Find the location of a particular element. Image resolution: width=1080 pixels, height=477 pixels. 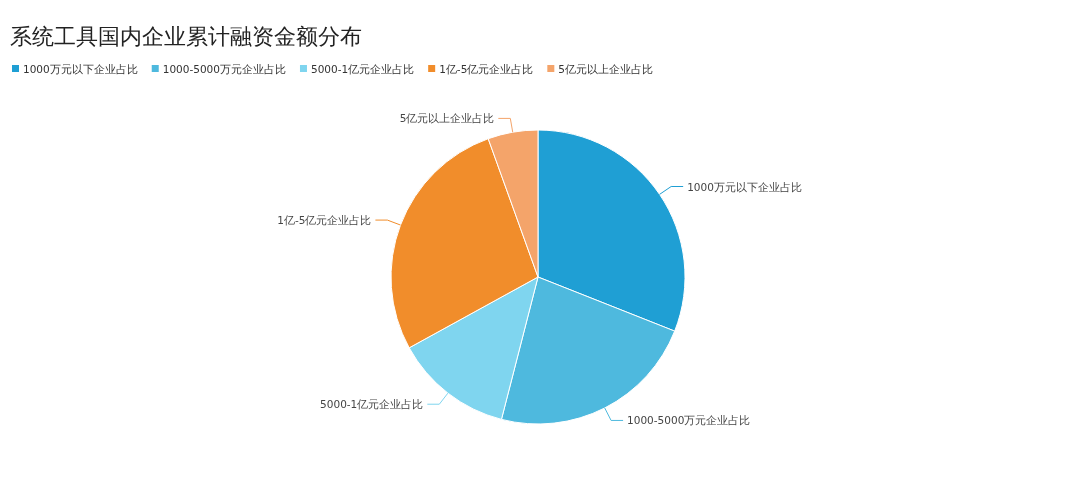

legend-label: 1亿-5亿元企业占比 is located at coordinates (486, 69).